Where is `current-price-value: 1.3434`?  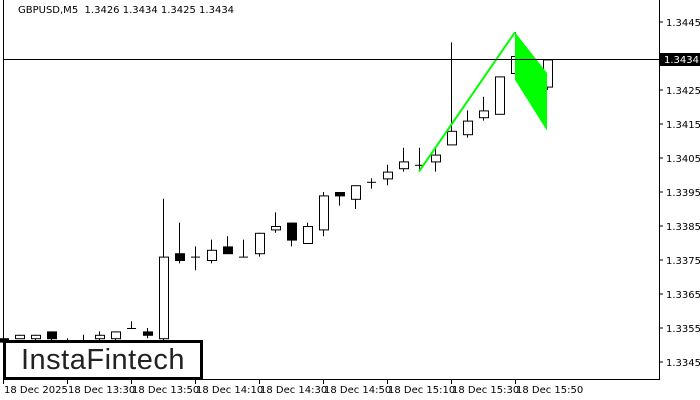
current-price-value: 1.3434 is located at coordinates (681, 60).